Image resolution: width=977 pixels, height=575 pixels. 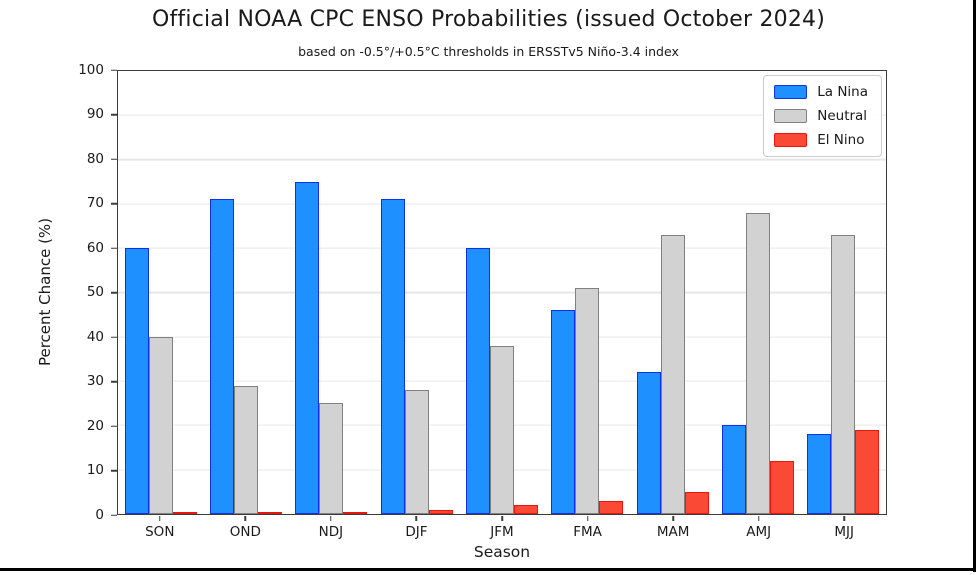 What do you see at coordinates (95, 158) in the screenshot?
I see `y-tick-label: 80` at bounding box center [95, 158].